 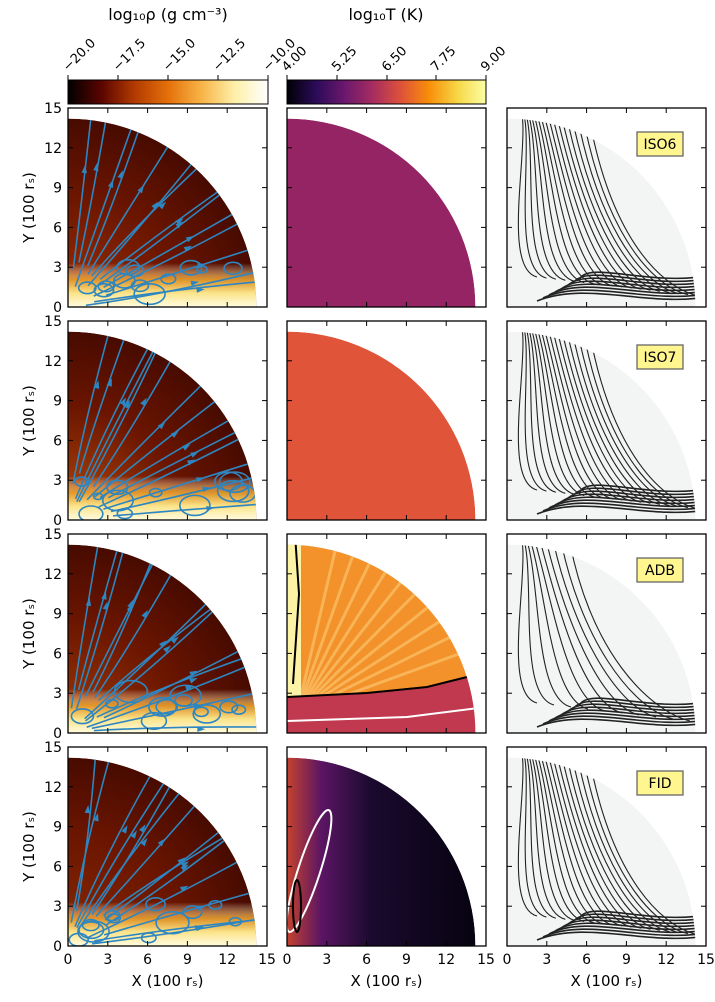 What do you see at coordinates (443, 59) in the screenshot?
I see `temperature-tick-label: 7.75` at bounding box center [443, 59].